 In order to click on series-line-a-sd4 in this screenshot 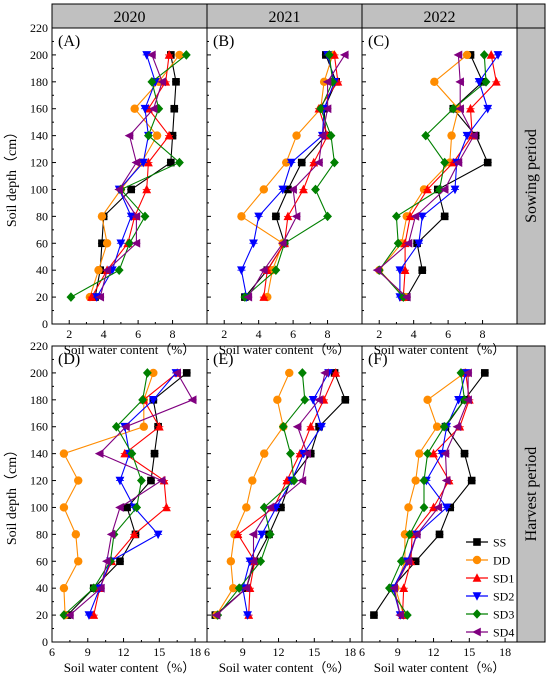, I will do `click(131, 176)`.